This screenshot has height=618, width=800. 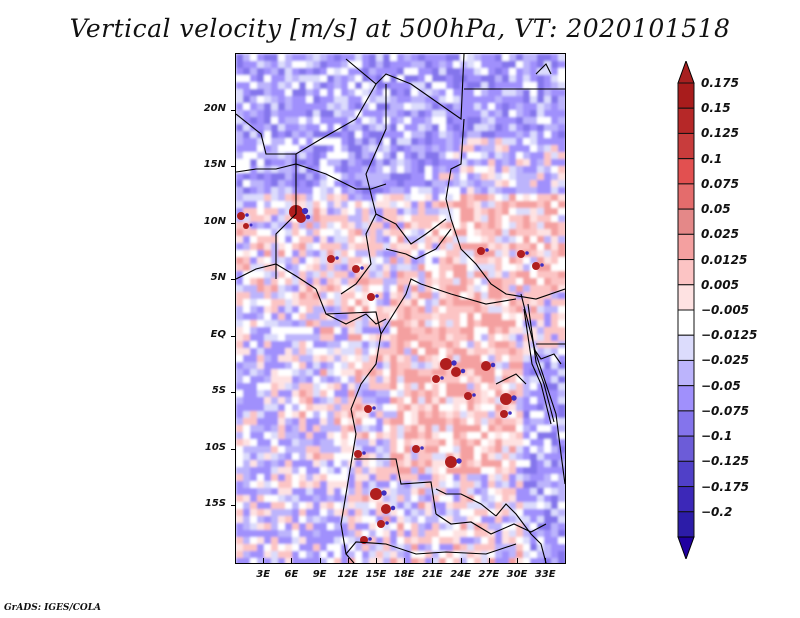 What do you see at coordinates (218, 278) in the screenshot?
I see `y-tick-label: 5N` at bounding box center [218, 278].